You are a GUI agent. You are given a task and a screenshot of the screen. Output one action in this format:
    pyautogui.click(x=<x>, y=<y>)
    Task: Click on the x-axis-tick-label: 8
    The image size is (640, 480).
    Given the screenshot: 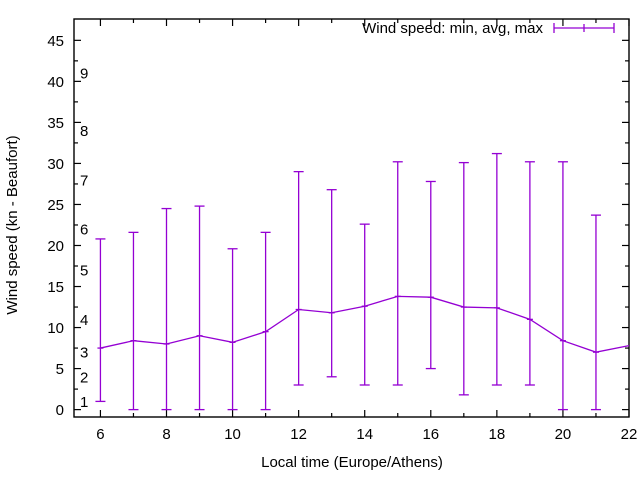 What is the action you would take?
    pyautogui.click(x=166, y=434)
    